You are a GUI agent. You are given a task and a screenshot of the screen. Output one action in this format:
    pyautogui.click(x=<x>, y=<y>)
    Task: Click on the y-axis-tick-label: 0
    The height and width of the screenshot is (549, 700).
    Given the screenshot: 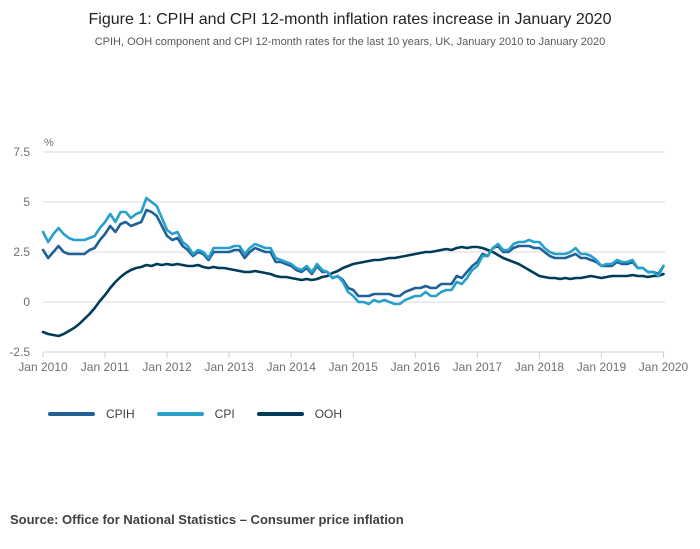 What is the action you would take?
    pyautogui.click(x=26, y=302)
    